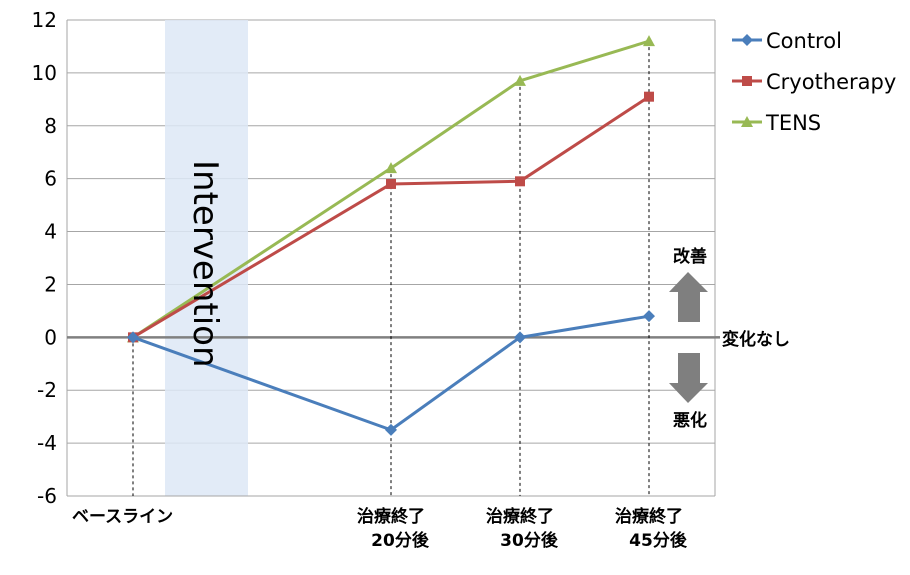 The image size is (910, 575). Describe the element at coordinates (122, 517) in the screenshot. I see `x-category-label: ベースライン` at that location.